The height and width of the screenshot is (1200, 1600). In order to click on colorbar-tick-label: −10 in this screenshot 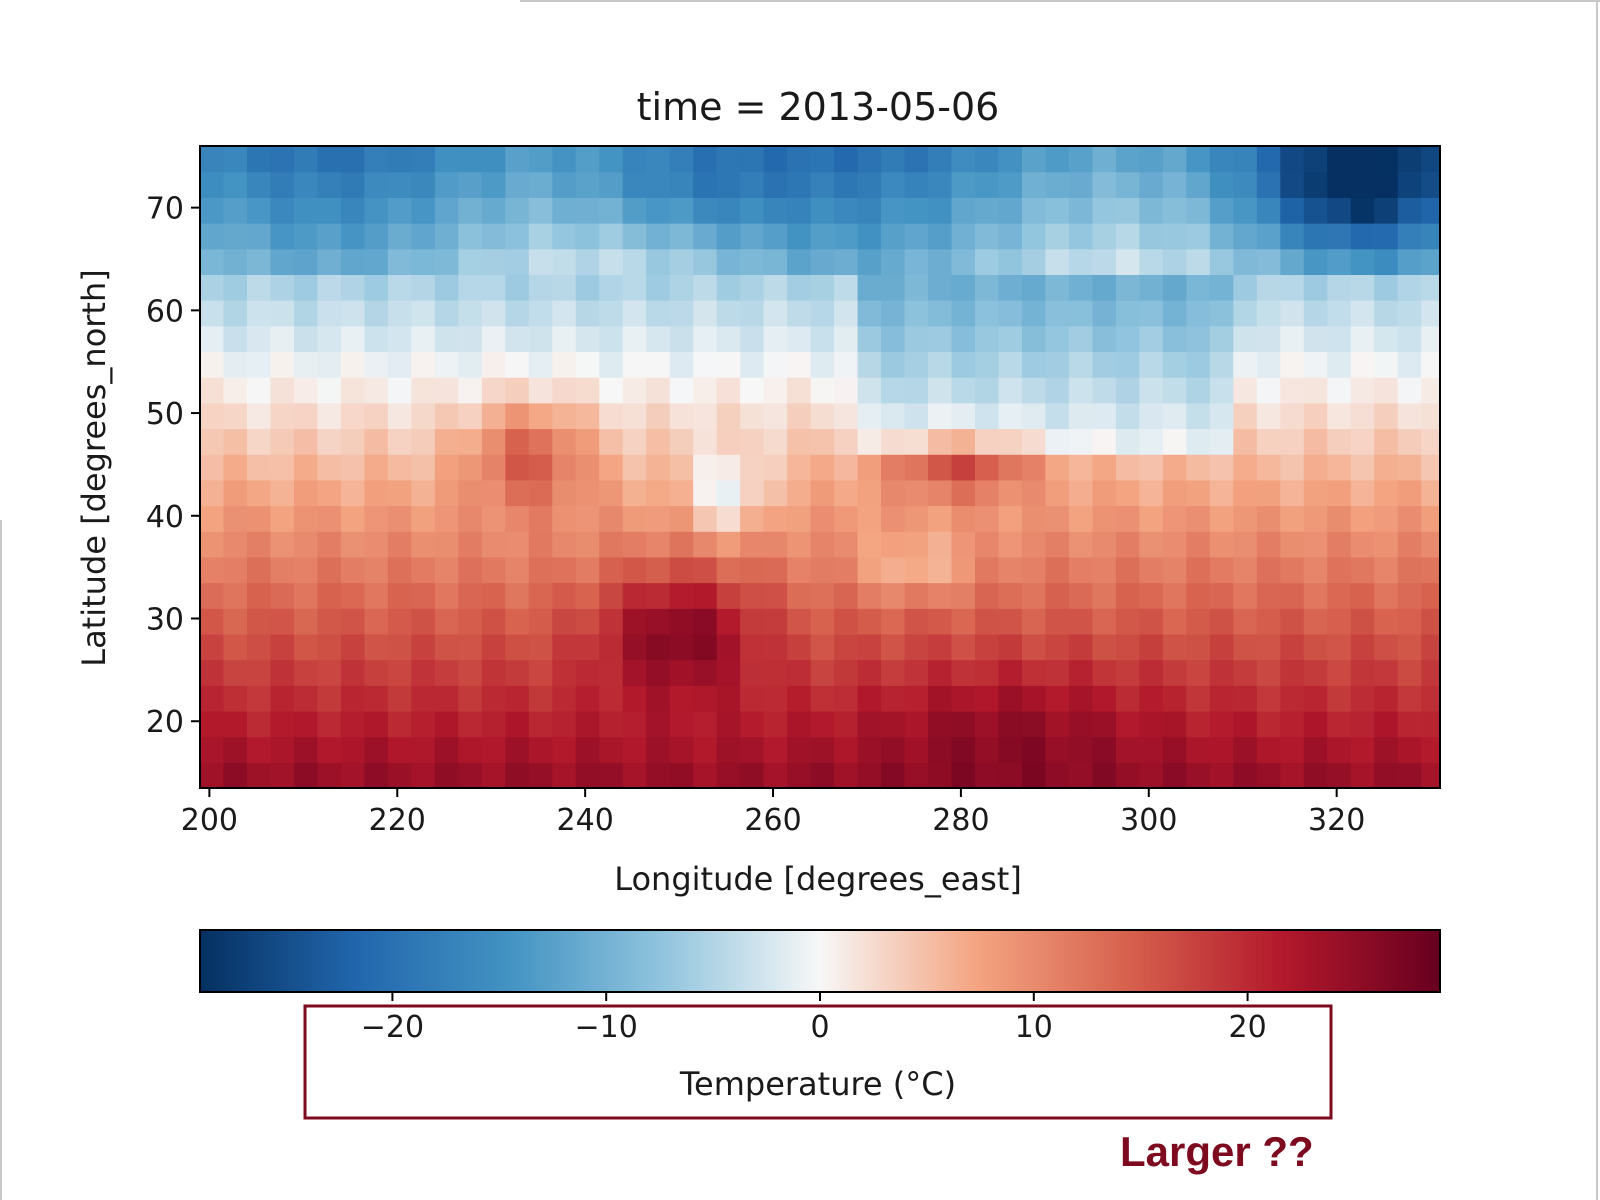, I will do `click(606, 1027)`.